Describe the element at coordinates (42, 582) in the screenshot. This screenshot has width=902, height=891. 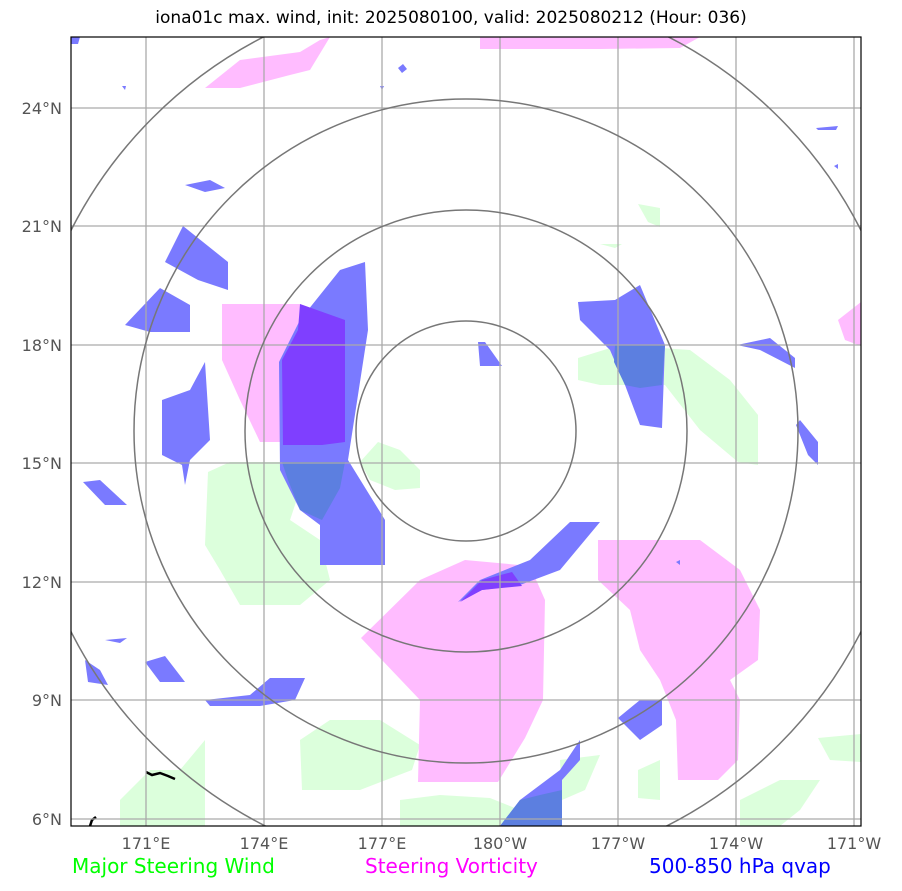
I see `lat-label: 12°N` at that location.